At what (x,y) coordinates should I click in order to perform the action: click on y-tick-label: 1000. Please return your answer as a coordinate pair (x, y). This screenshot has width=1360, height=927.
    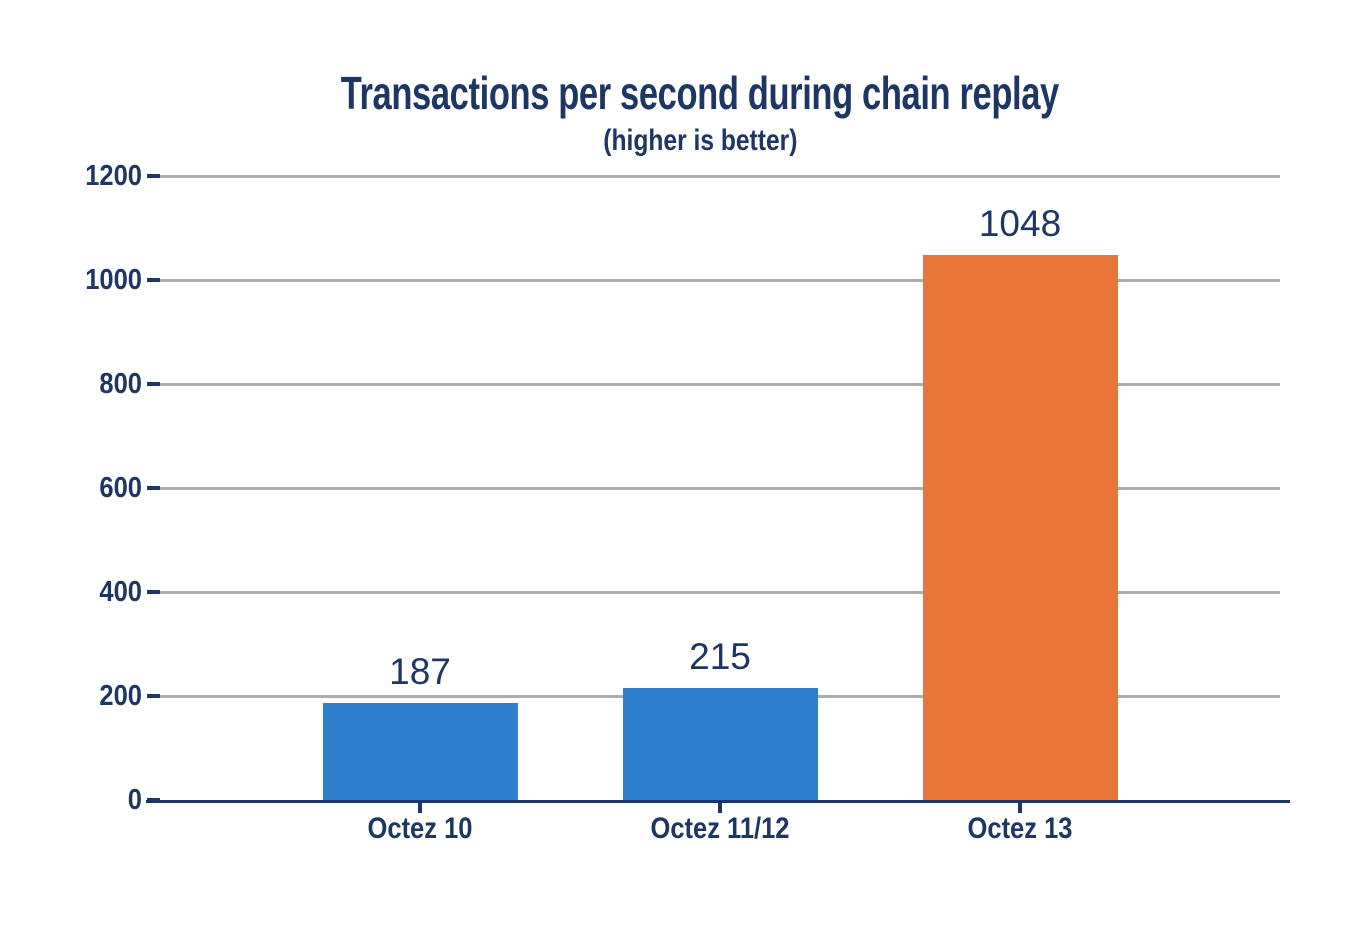
    Looking at the image, I should click on (113, 280).